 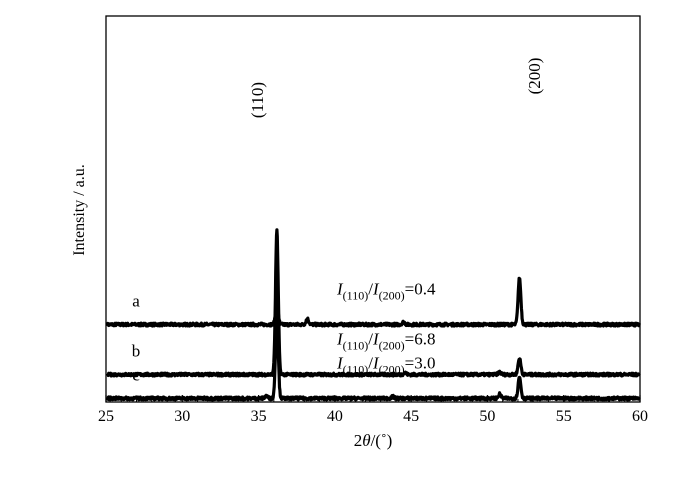 I want to click on series-label-b: b, so click(x=136, y=351).